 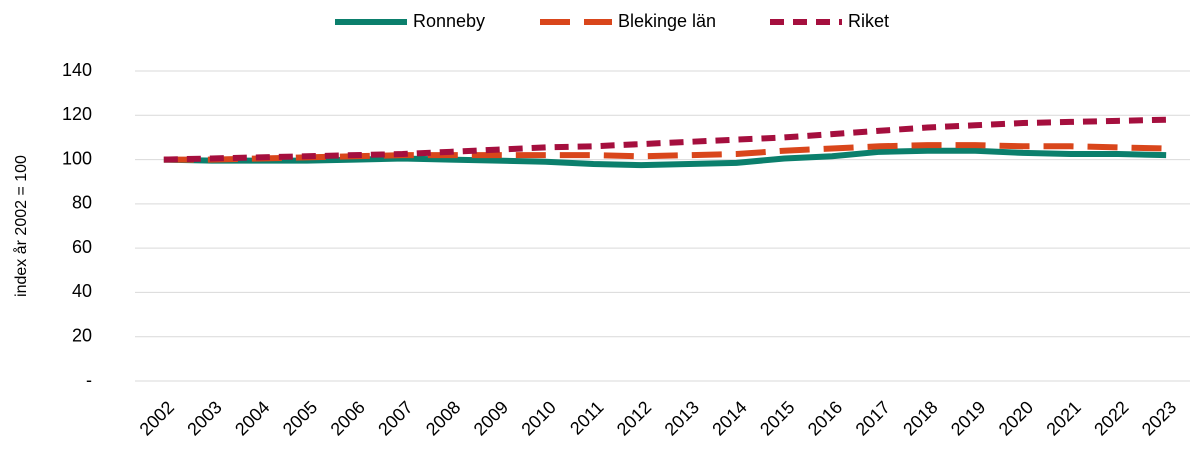 What do you see at coordinates (825, 418) in the screenshot?
I see `x-tick-label: 2016` at bounding box center [825, 418].